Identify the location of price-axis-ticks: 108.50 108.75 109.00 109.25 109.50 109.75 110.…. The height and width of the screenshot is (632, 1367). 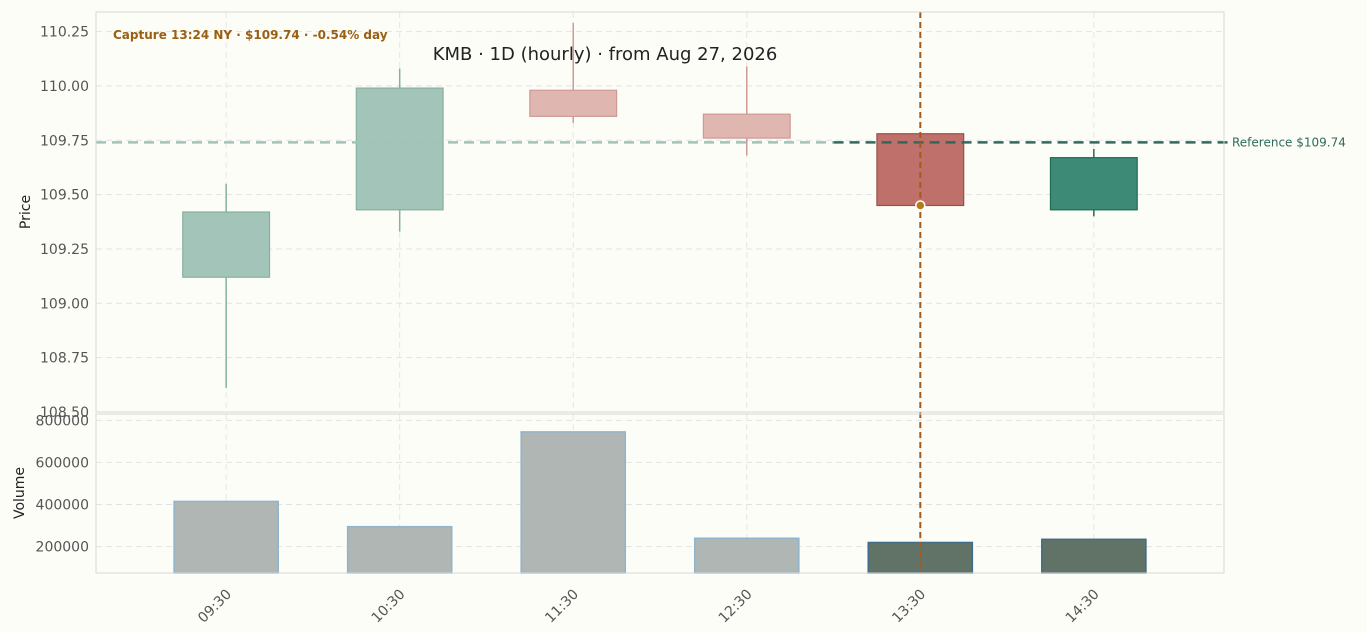
(64, 223).